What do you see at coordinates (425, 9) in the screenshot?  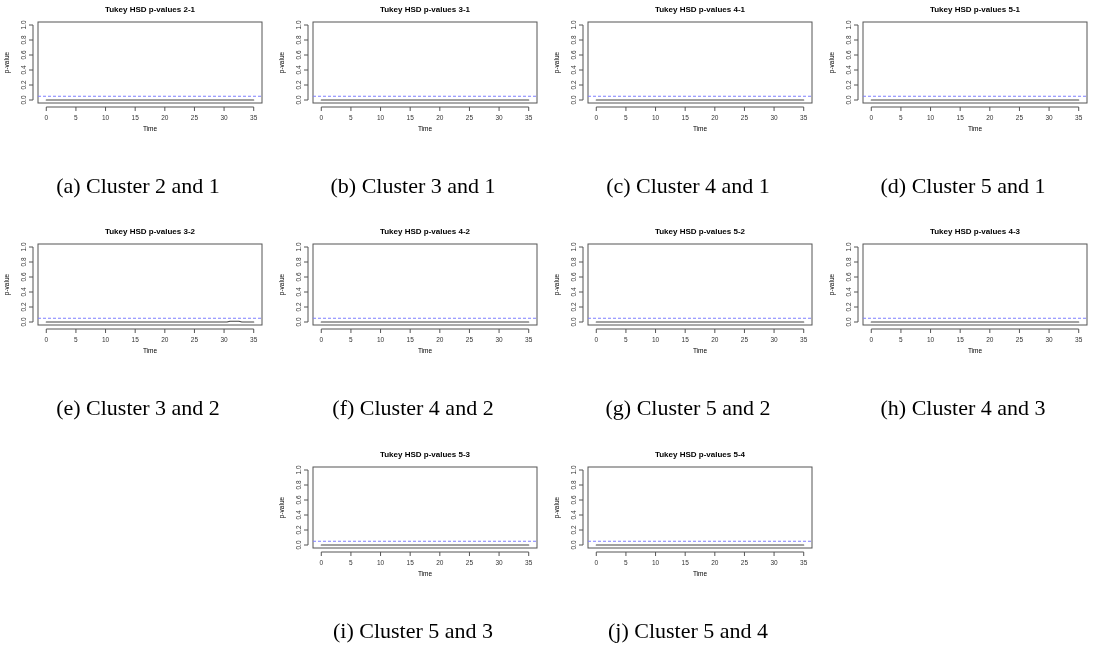 I see `chart-title: Tukey HSD p-values 3-1` at bounding box center [425, 9].